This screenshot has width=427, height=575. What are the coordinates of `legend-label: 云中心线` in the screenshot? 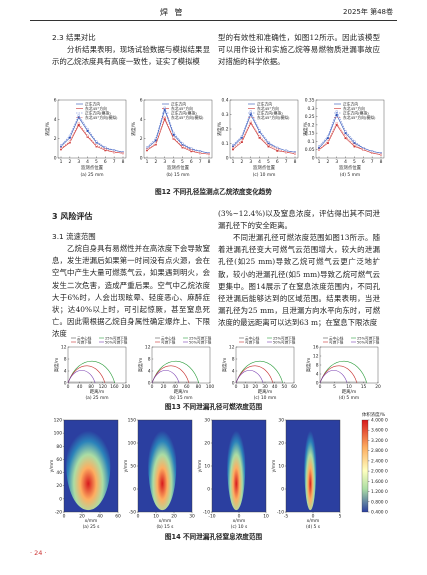 It's located at (84, 338).